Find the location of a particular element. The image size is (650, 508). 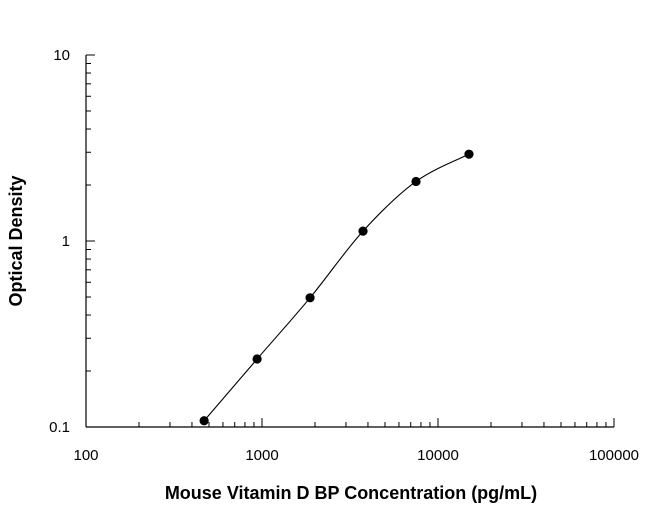

x-axis-title: Mouse Vitamin D BP Concentration (pg/mL) is located at coordinates (351, 493).